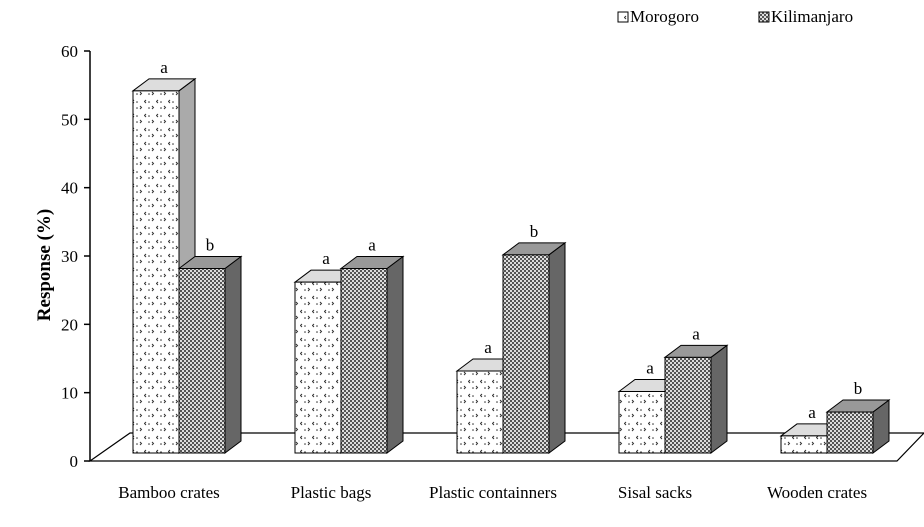  I want to click on x-tick-label: Sisal sacks, so click(655, 492).